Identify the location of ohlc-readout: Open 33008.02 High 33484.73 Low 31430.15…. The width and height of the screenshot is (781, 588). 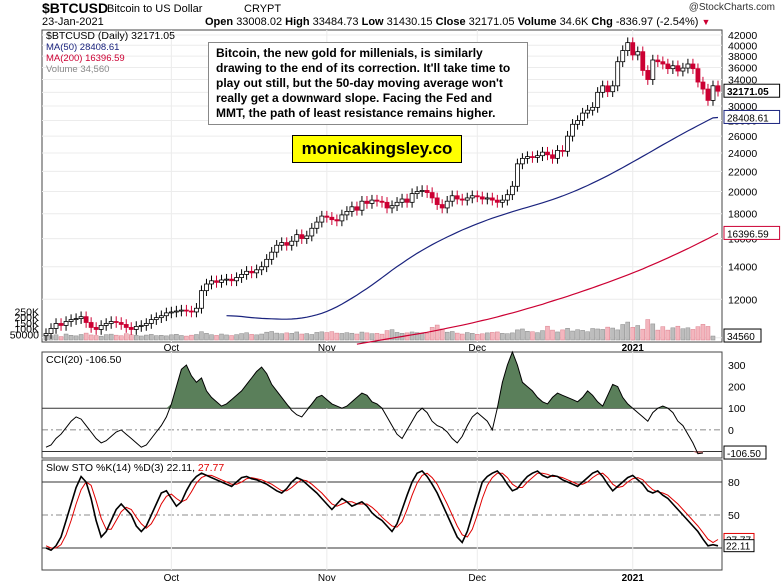
(457, 22).